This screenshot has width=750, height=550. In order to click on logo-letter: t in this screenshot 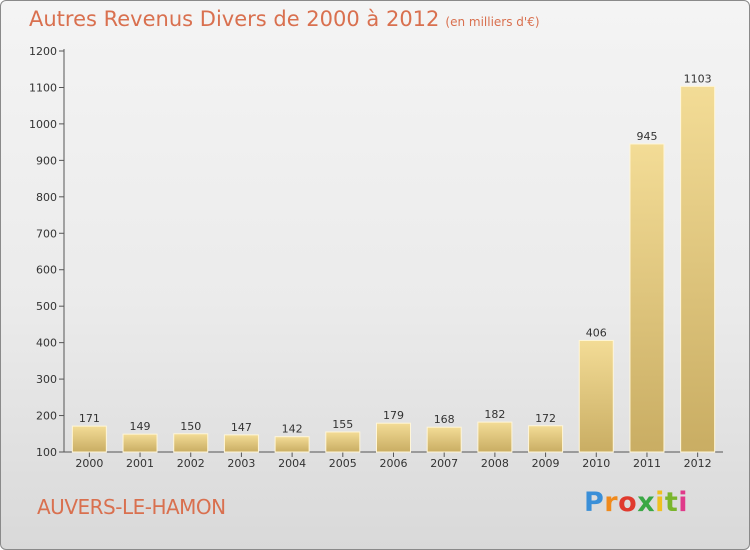, I will do `click(671, 502)`.